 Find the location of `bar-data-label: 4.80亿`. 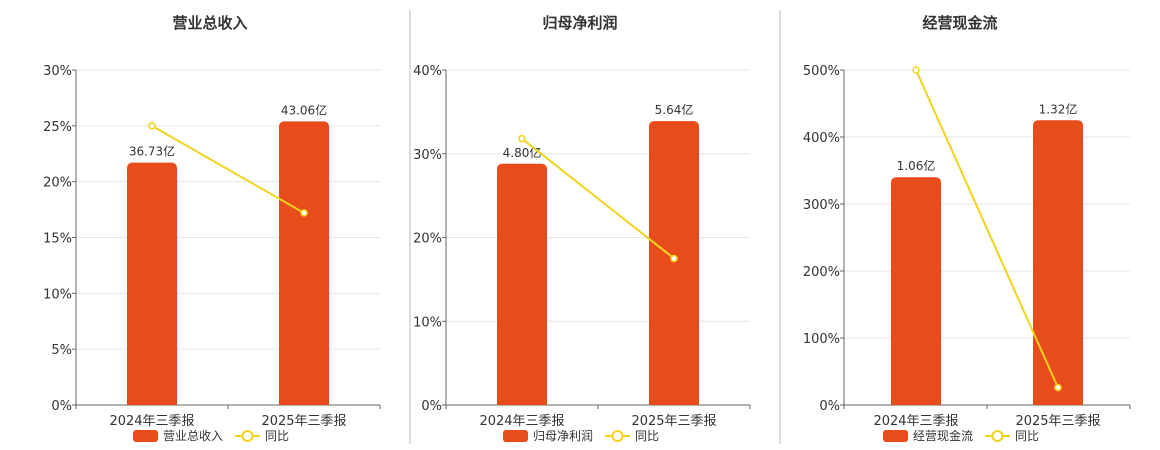

bar-data-label: 4.80亿 is located at coordinates (522, 152).